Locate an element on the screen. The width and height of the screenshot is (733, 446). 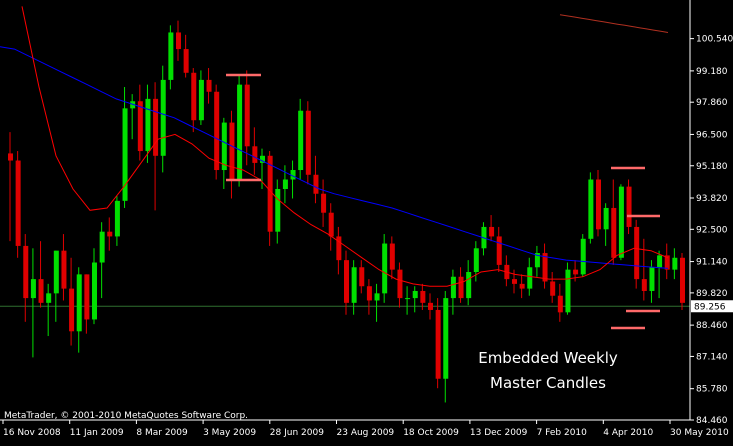
current-price-label: 89.256 is located at coordinates (710, 307).